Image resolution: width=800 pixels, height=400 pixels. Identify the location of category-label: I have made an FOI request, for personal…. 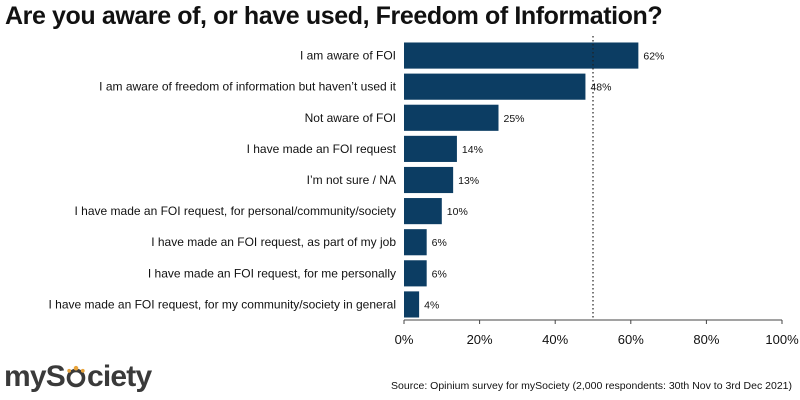
(235, 211).